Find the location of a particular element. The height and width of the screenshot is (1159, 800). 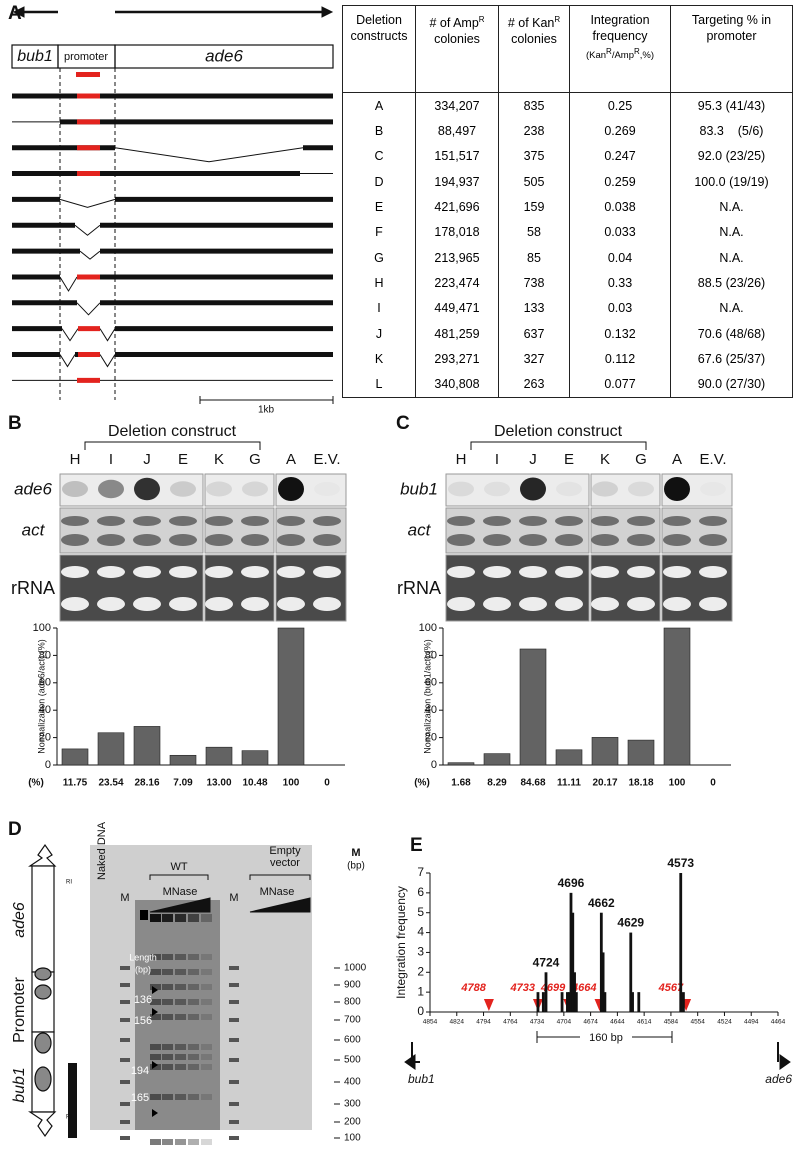

ladder-title: (bp) is located at coordinates (356, 866).